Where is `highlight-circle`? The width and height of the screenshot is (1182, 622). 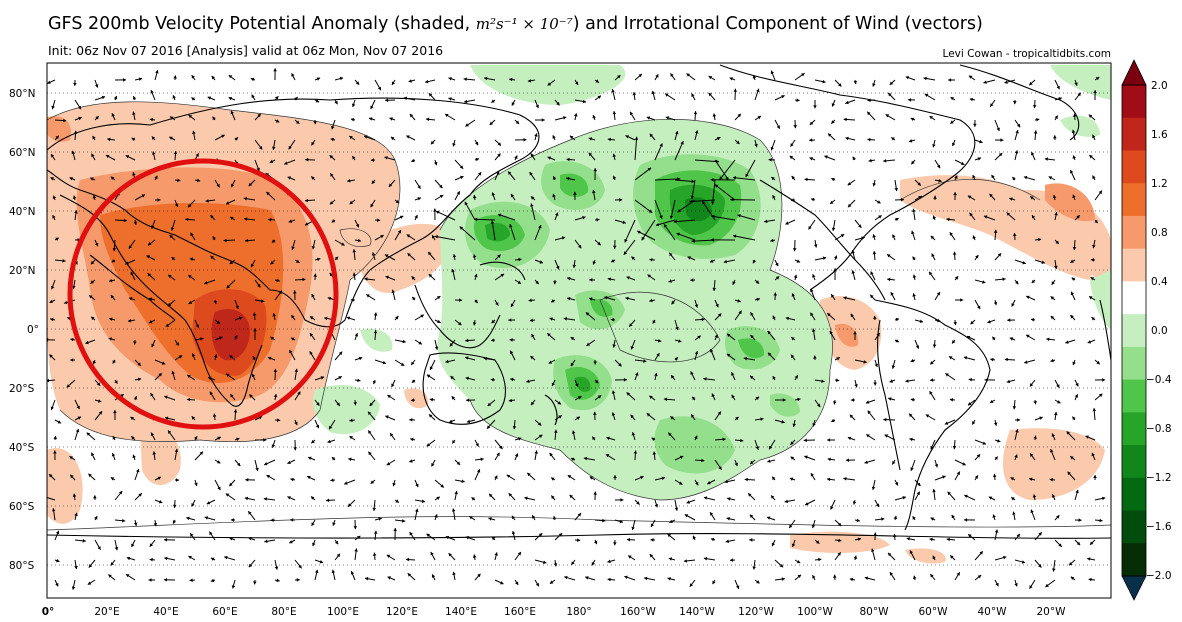
highlight-circle is located at coordinates (203, 294).